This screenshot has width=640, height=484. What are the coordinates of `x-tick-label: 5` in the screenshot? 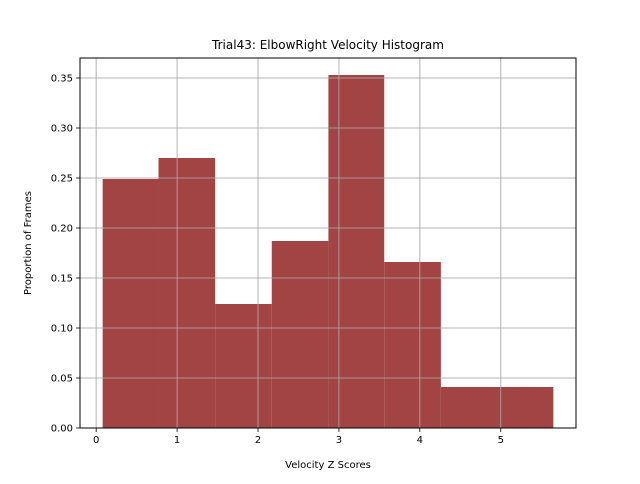 It's located at (501, 440).